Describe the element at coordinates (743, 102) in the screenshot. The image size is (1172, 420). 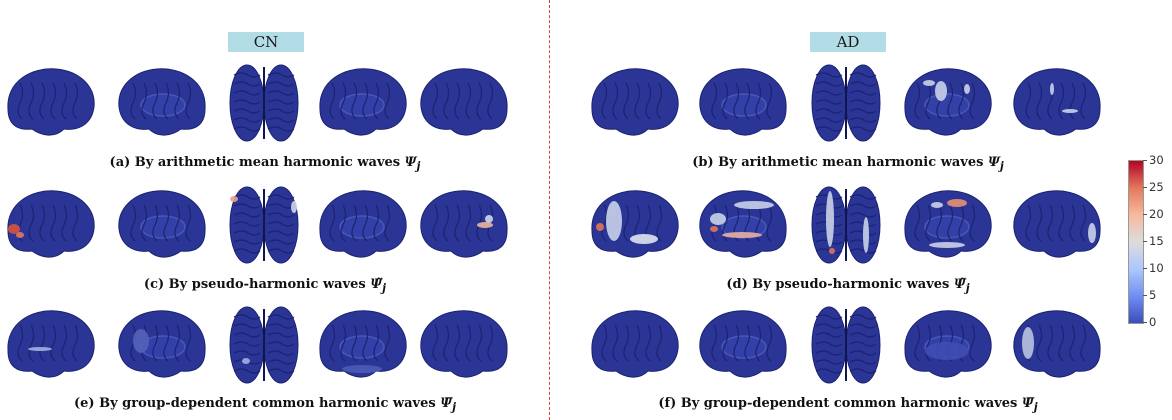
I see `brain-ad-row1-view2` at that location.